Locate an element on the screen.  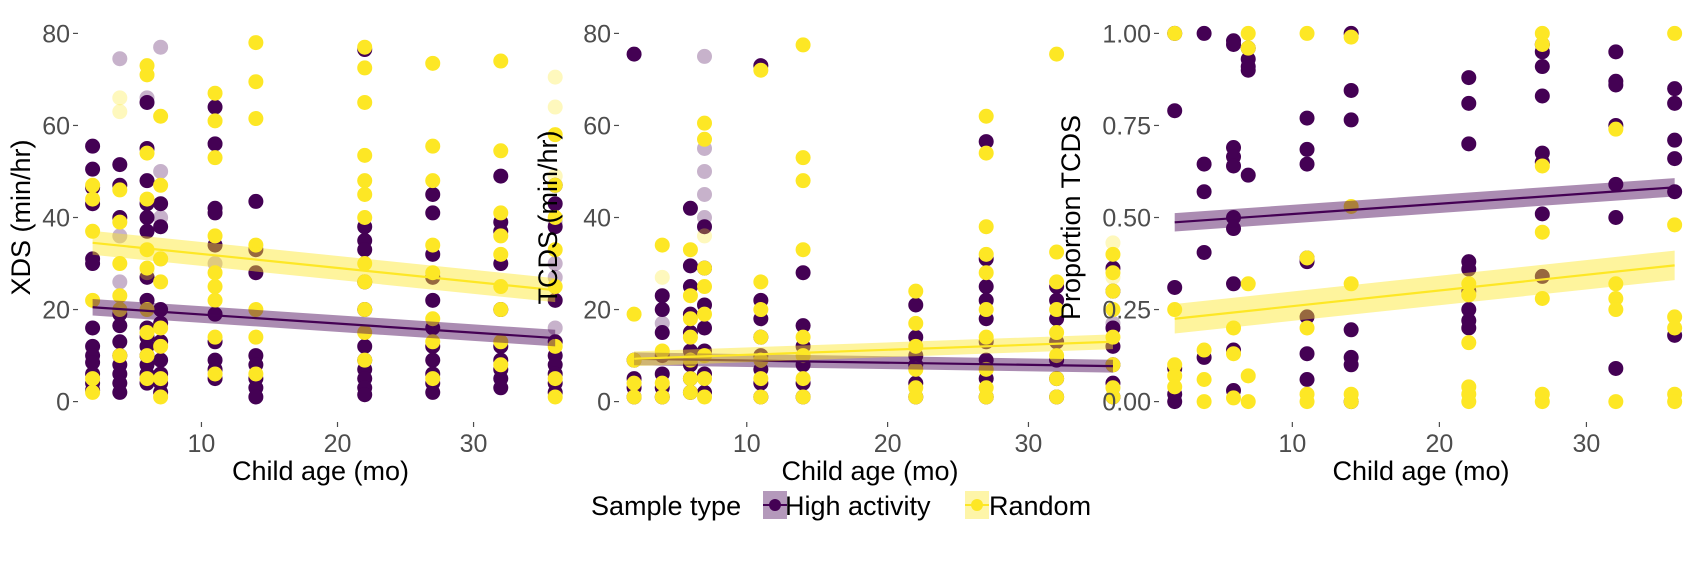
x-tick-label: 10 is located at coordinates (202, 444).